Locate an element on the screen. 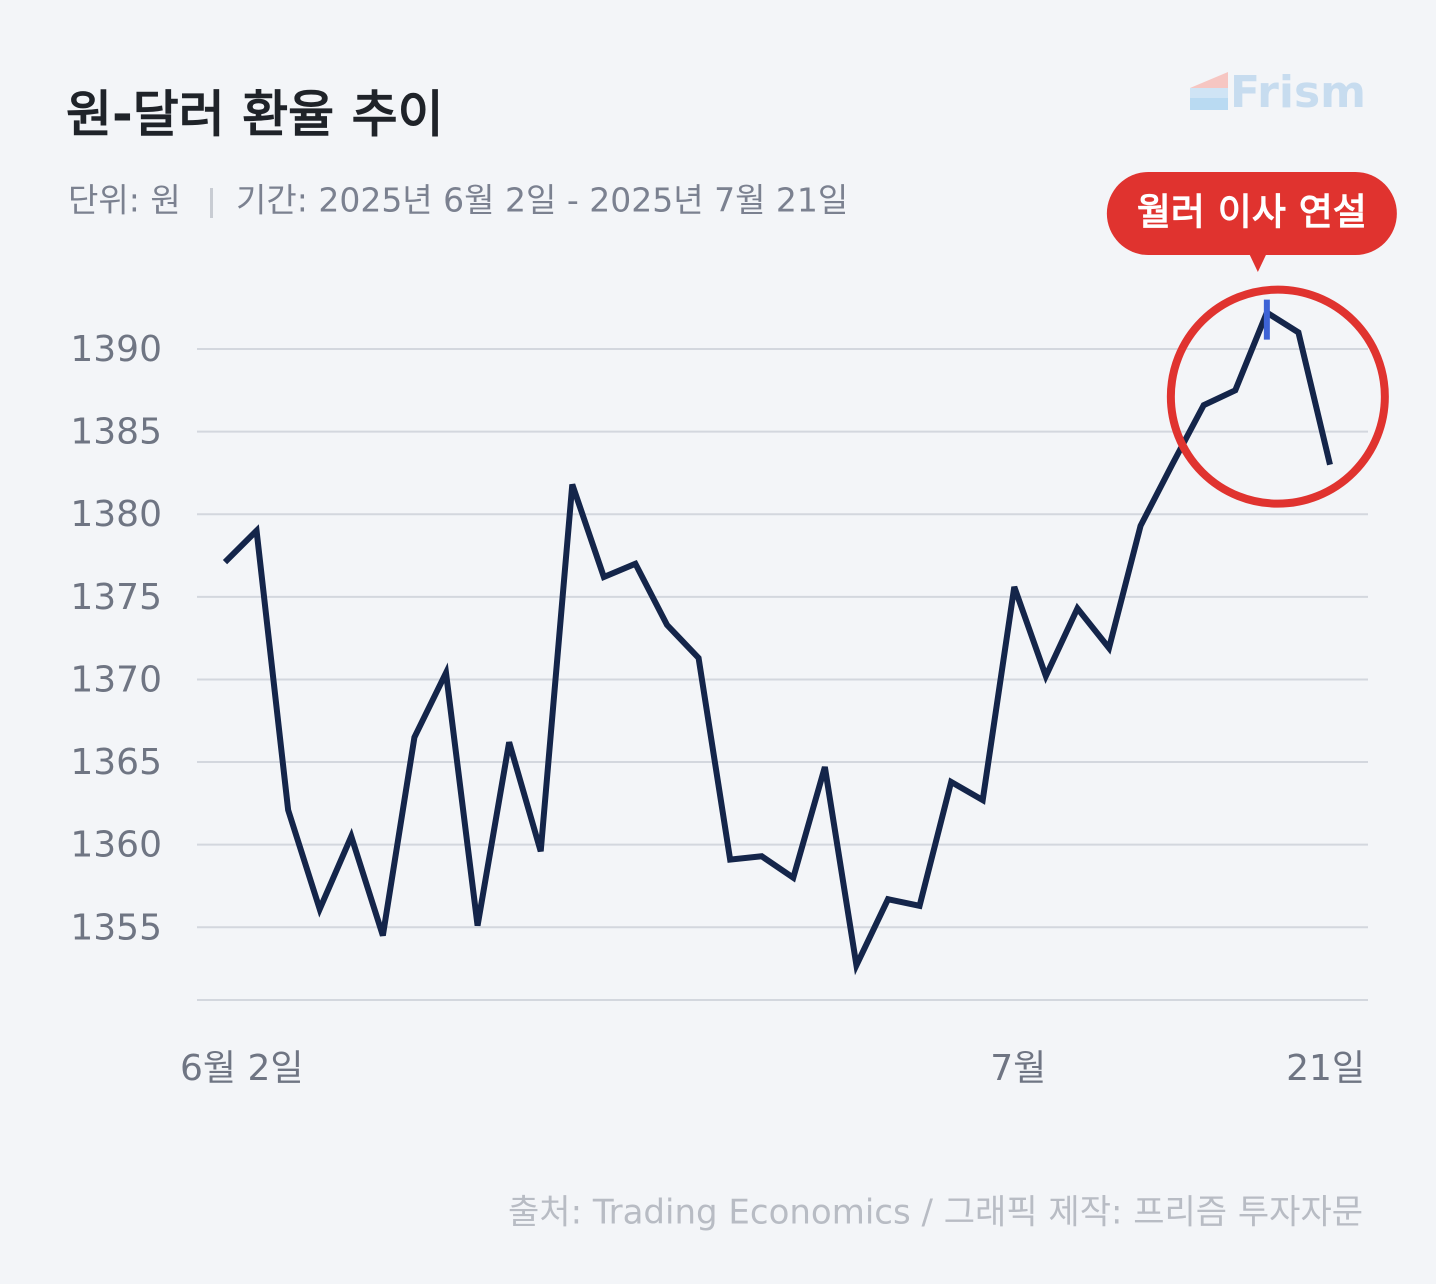 This screenshot has height=1284, width=1436. annotation-pointer is located at coordinates (1257, 262).